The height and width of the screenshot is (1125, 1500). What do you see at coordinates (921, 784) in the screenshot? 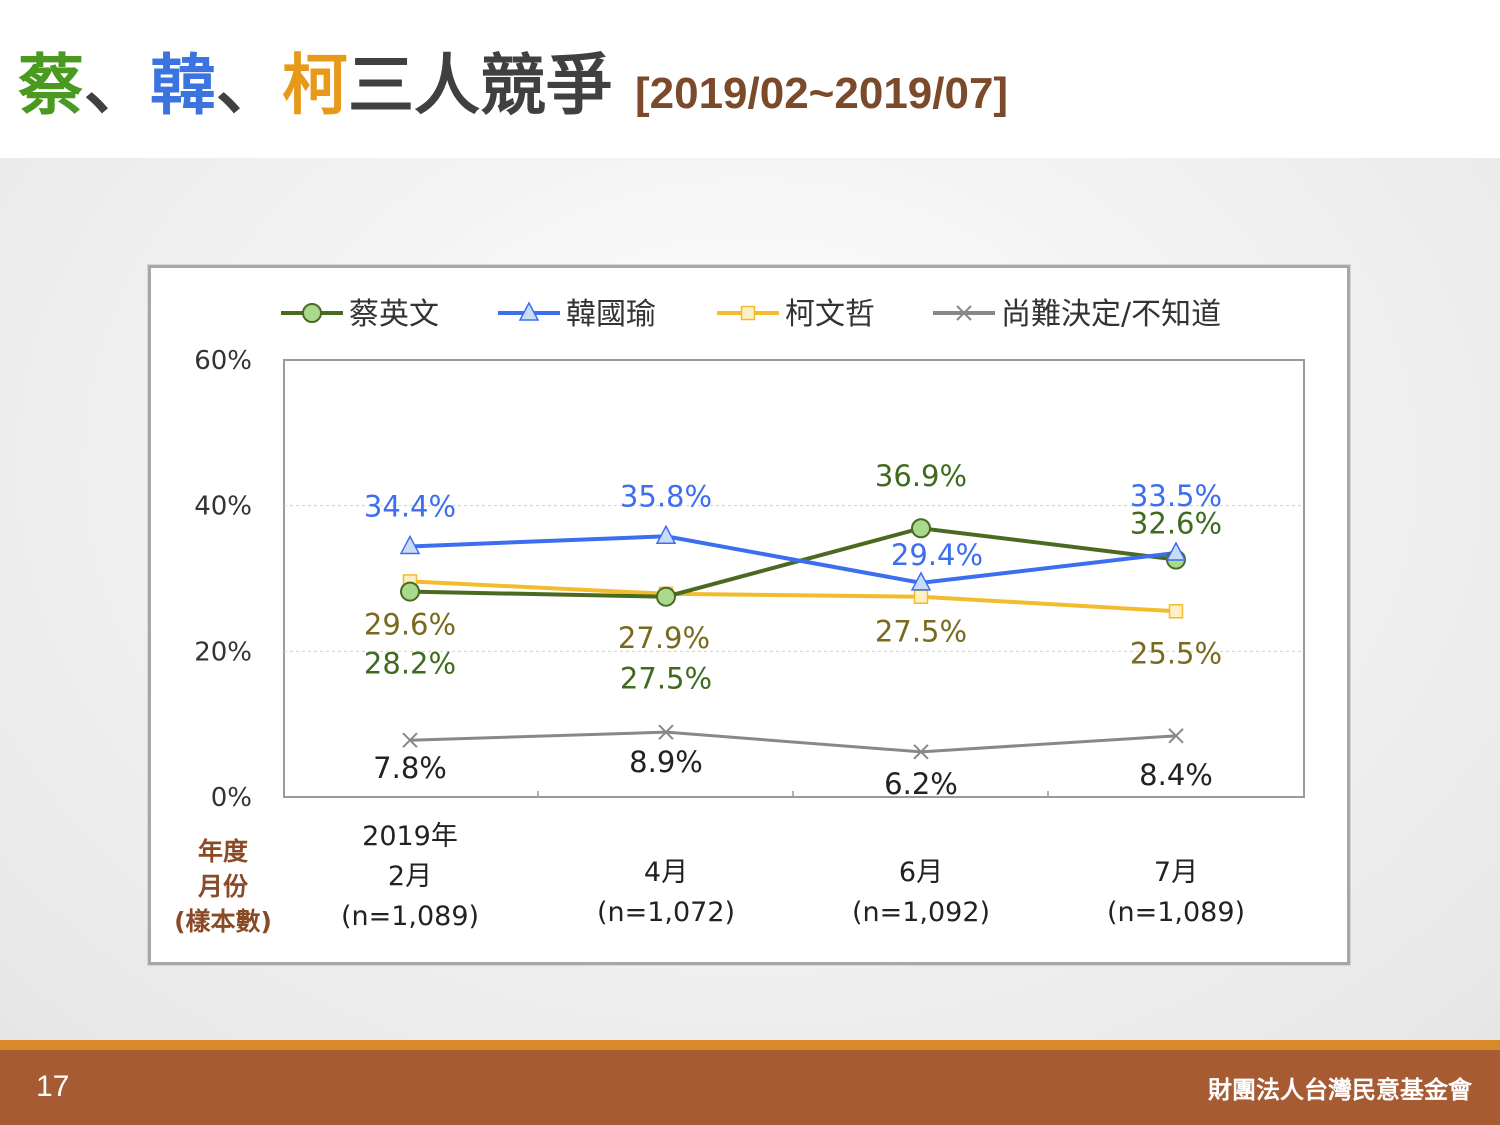
I see `data-label: 6.2%` at bounding box center [921, 784].